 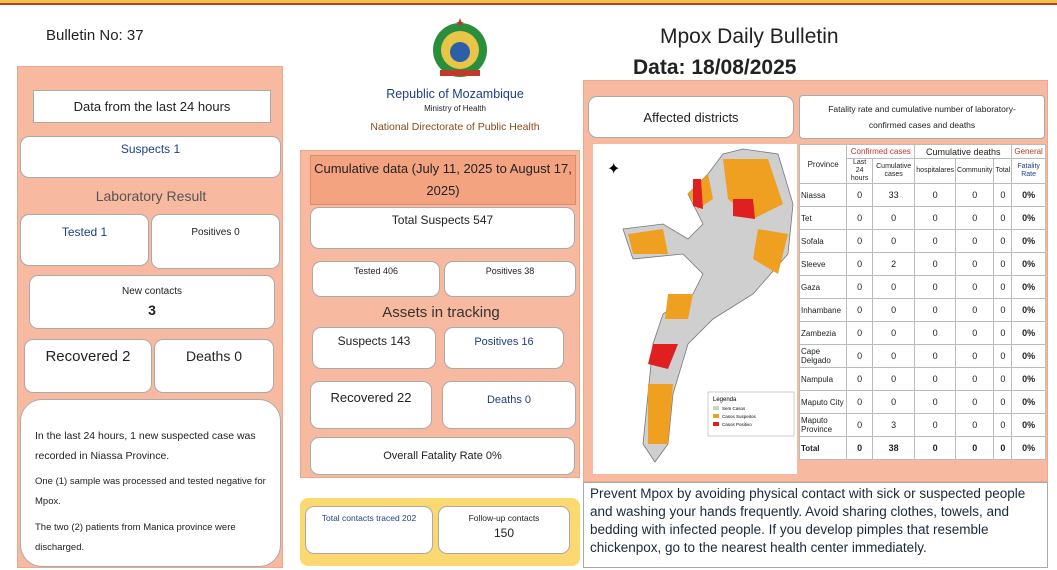 I want to click on province: Nampula, so click(x=823, y=379).